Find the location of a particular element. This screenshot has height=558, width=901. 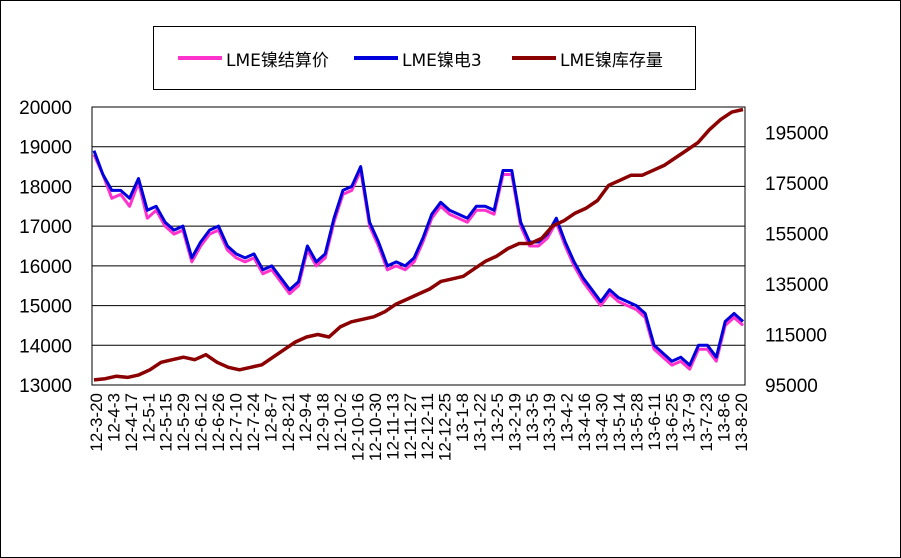

x-tick-label: 12-10-30 is located at coordinates (375, 427).